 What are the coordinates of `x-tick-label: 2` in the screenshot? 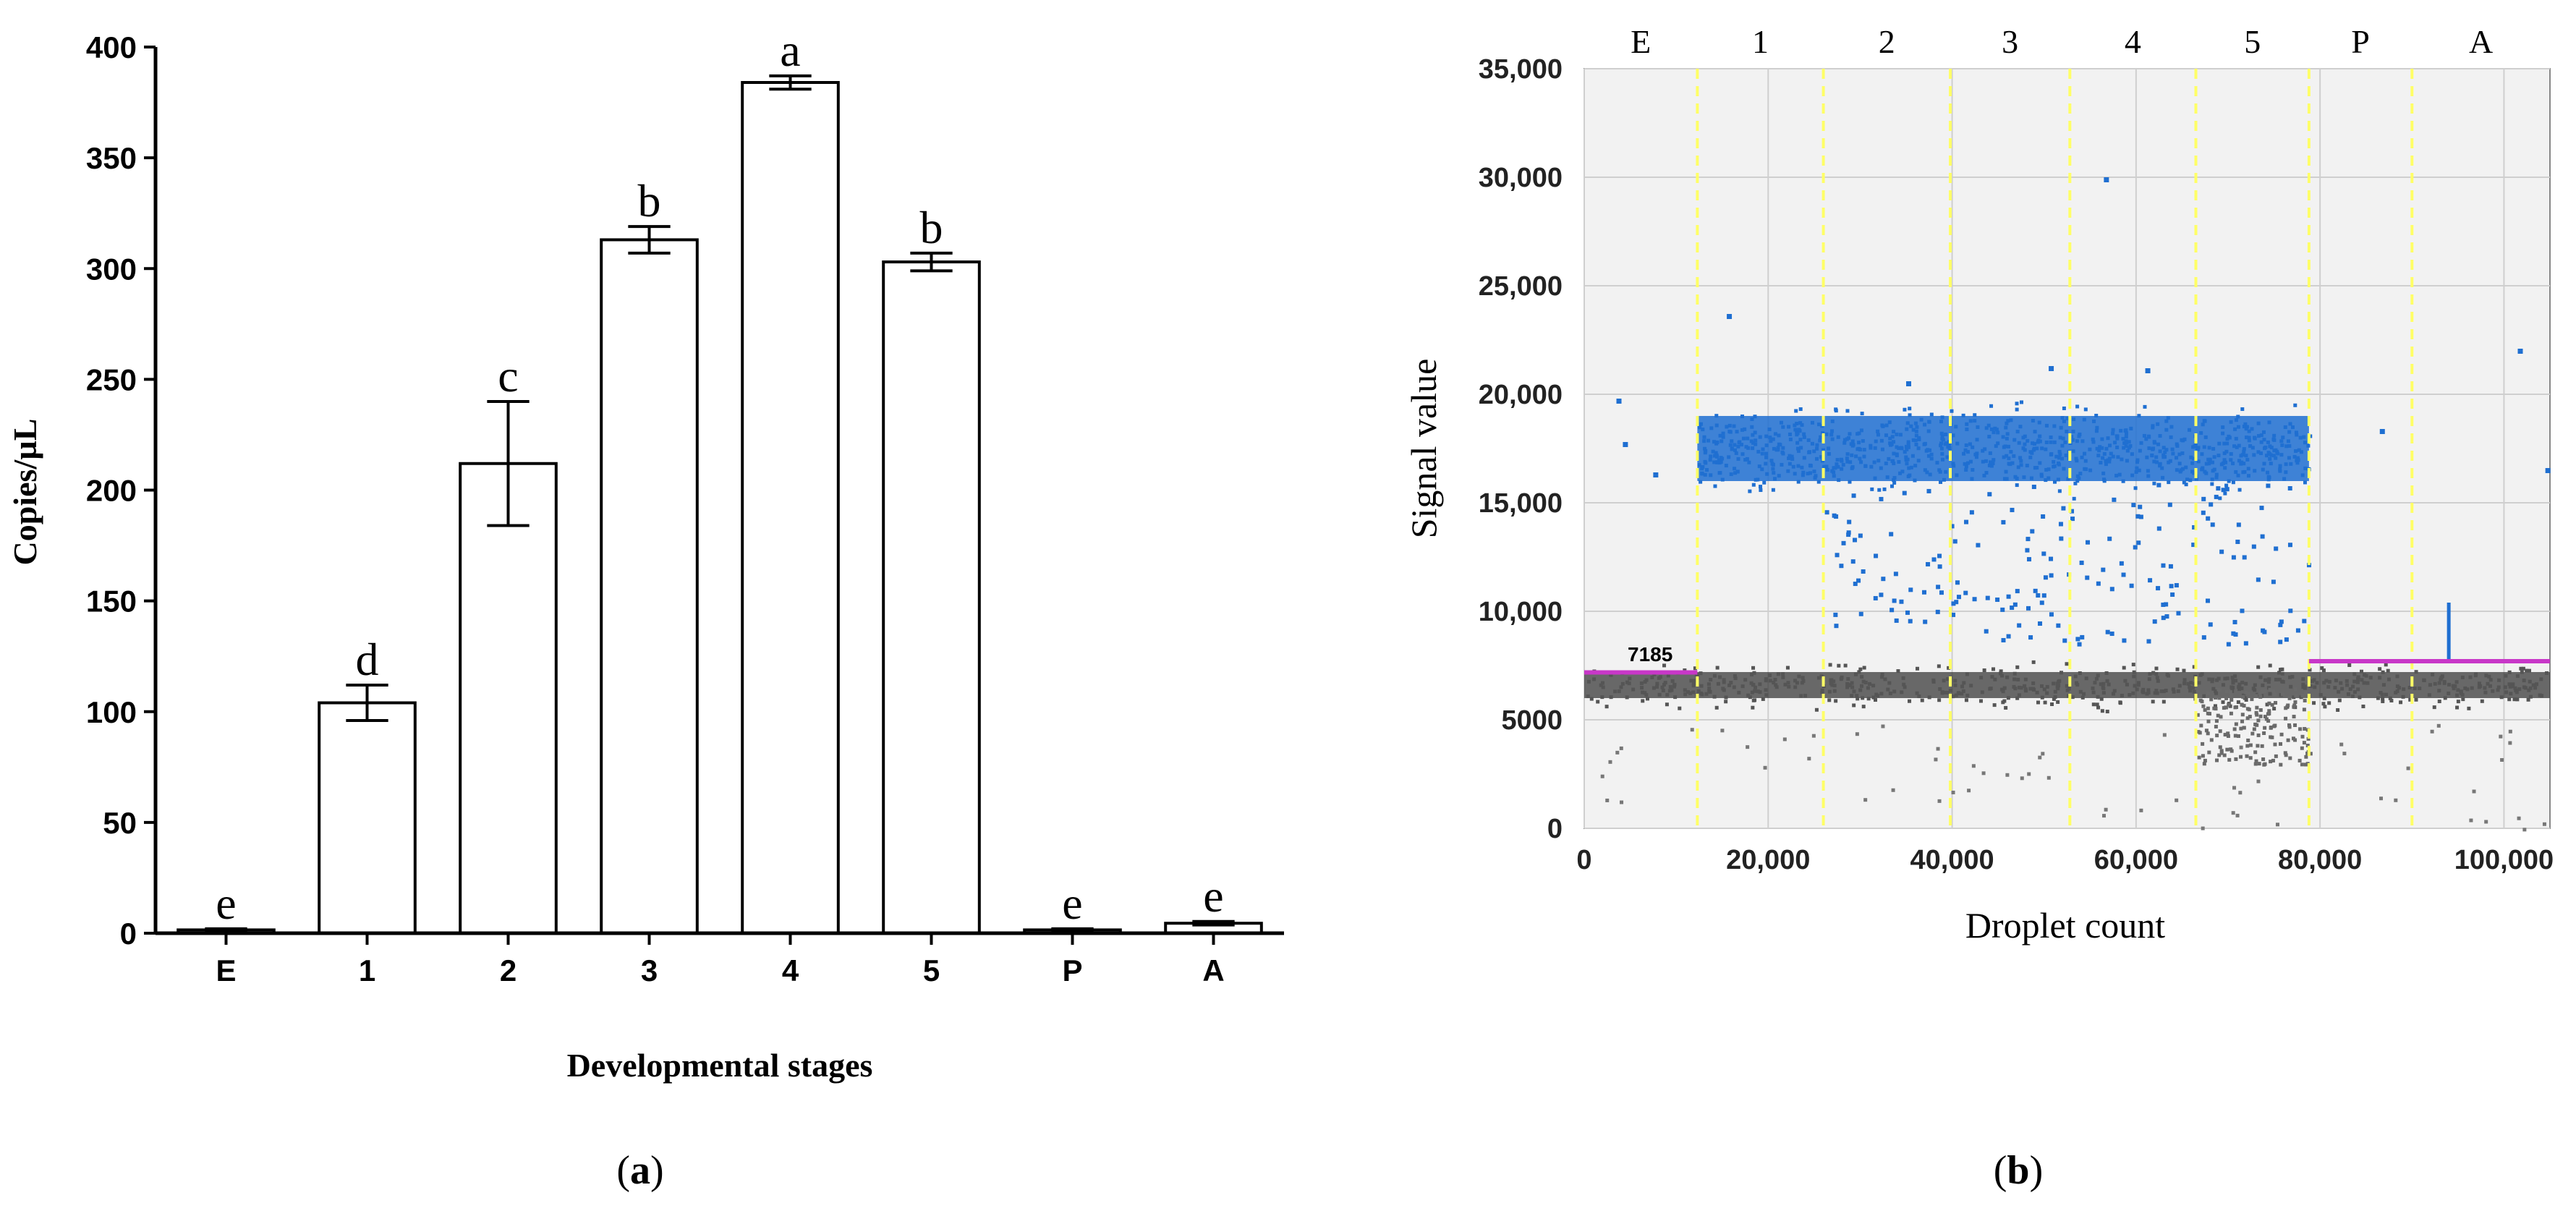 It's located at (508, 970).